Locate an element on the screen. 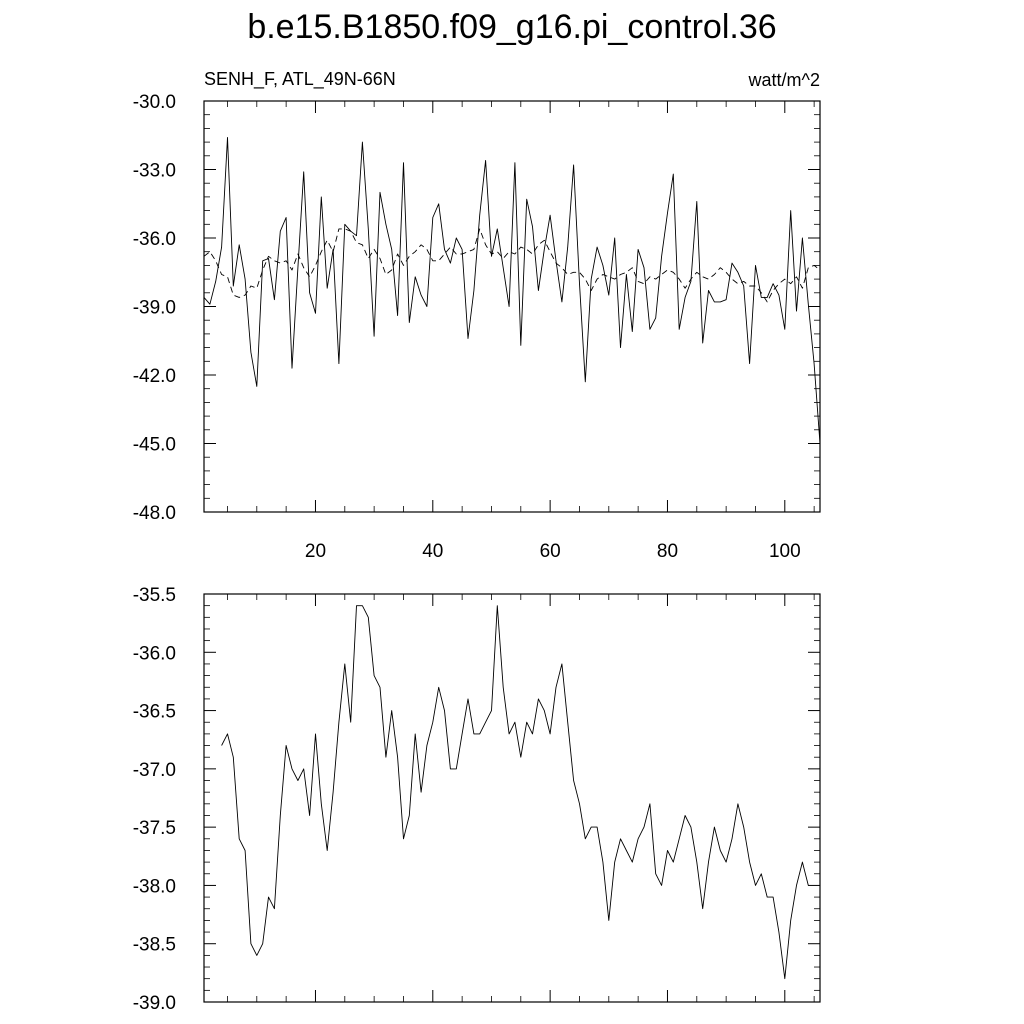 The image size is (1024, 1024). y-tick-label: -35.5 is located at coordinates (154, 595).